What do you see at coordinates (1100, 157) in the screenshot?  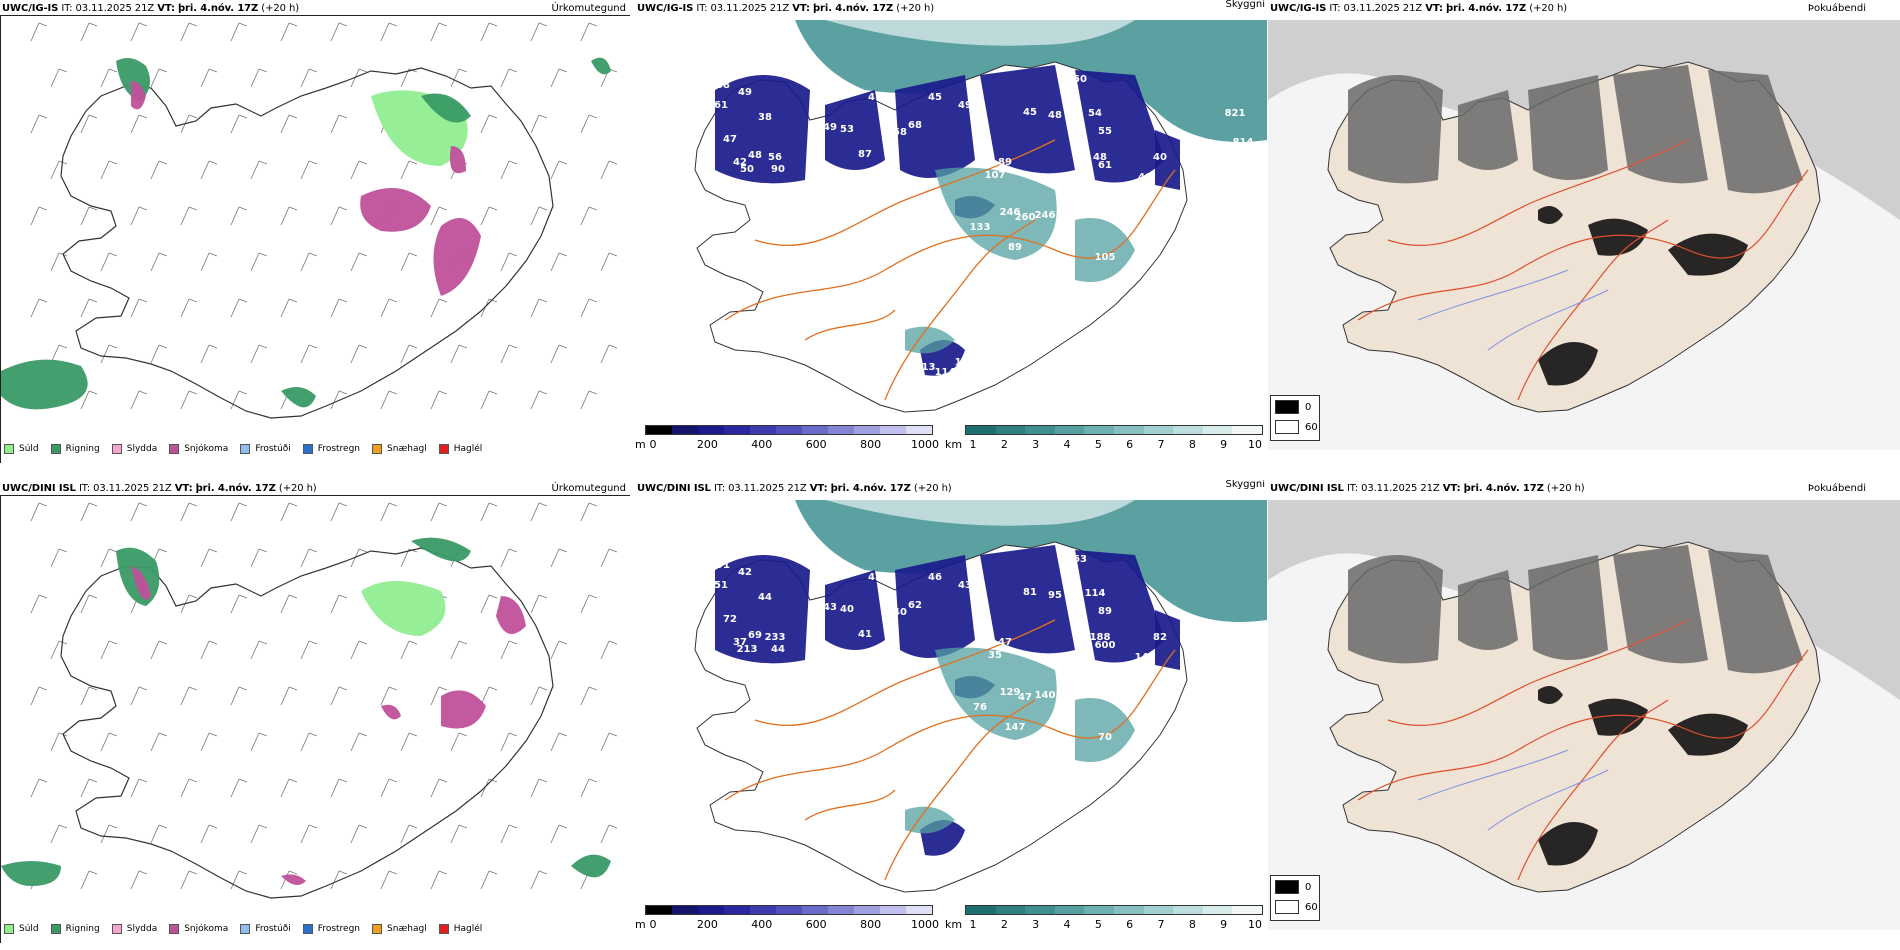 I see `visibility-value-label: 48` at bounding box center [1100, 157].